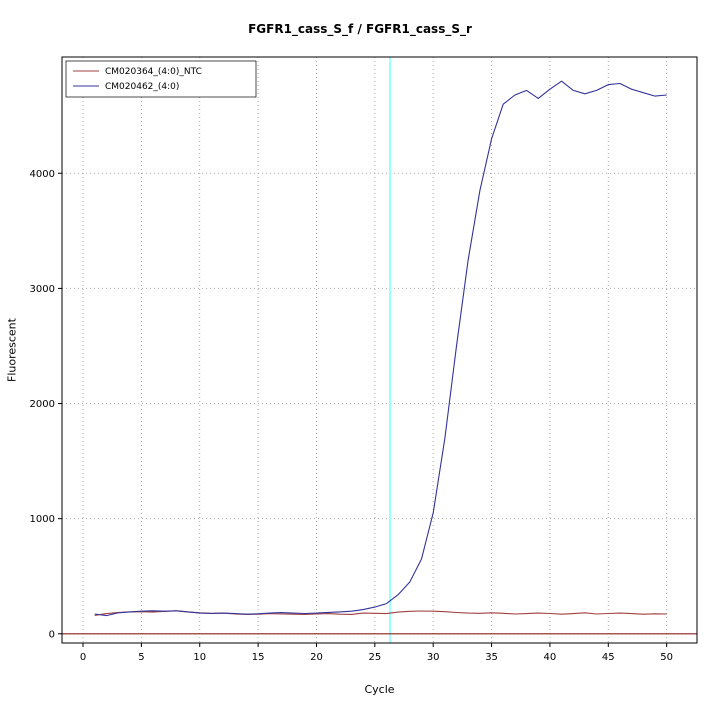  What do you see at coordinates (42, 174) in the screenshot?
I see `y-tick-label: 4000` at bounding box center [42, 174].